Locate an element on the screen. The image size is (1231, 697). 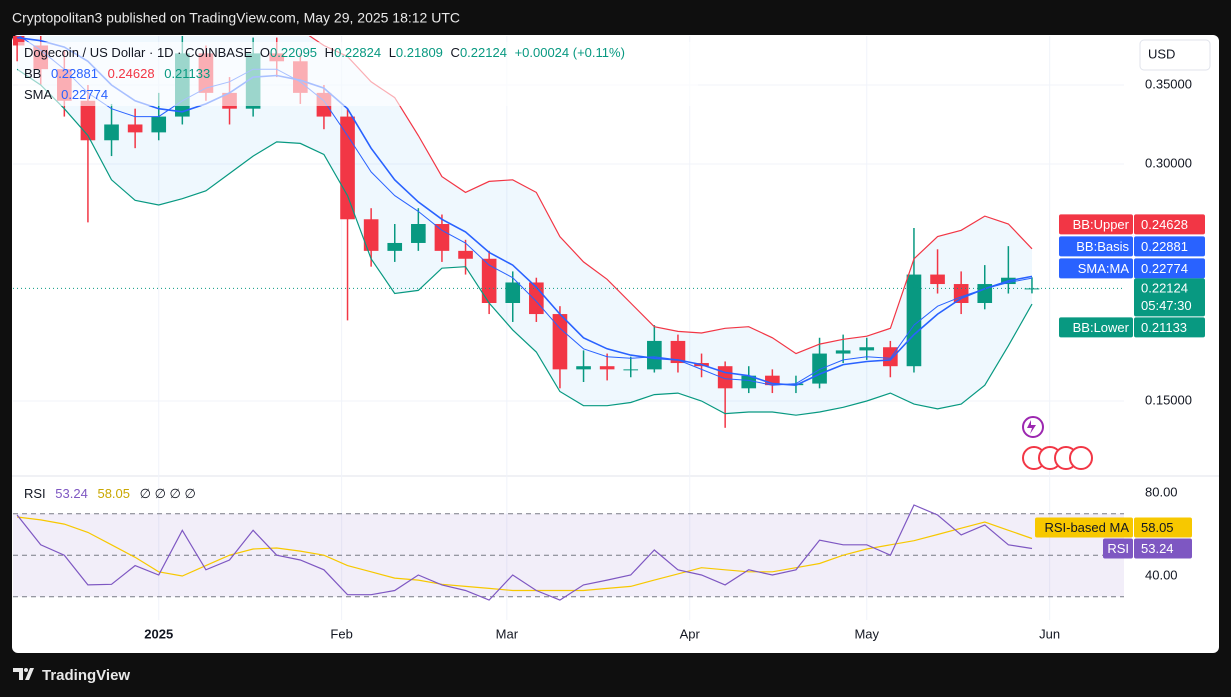
y-tick-label: 0.35000 is located at coordinates (1168, 83).